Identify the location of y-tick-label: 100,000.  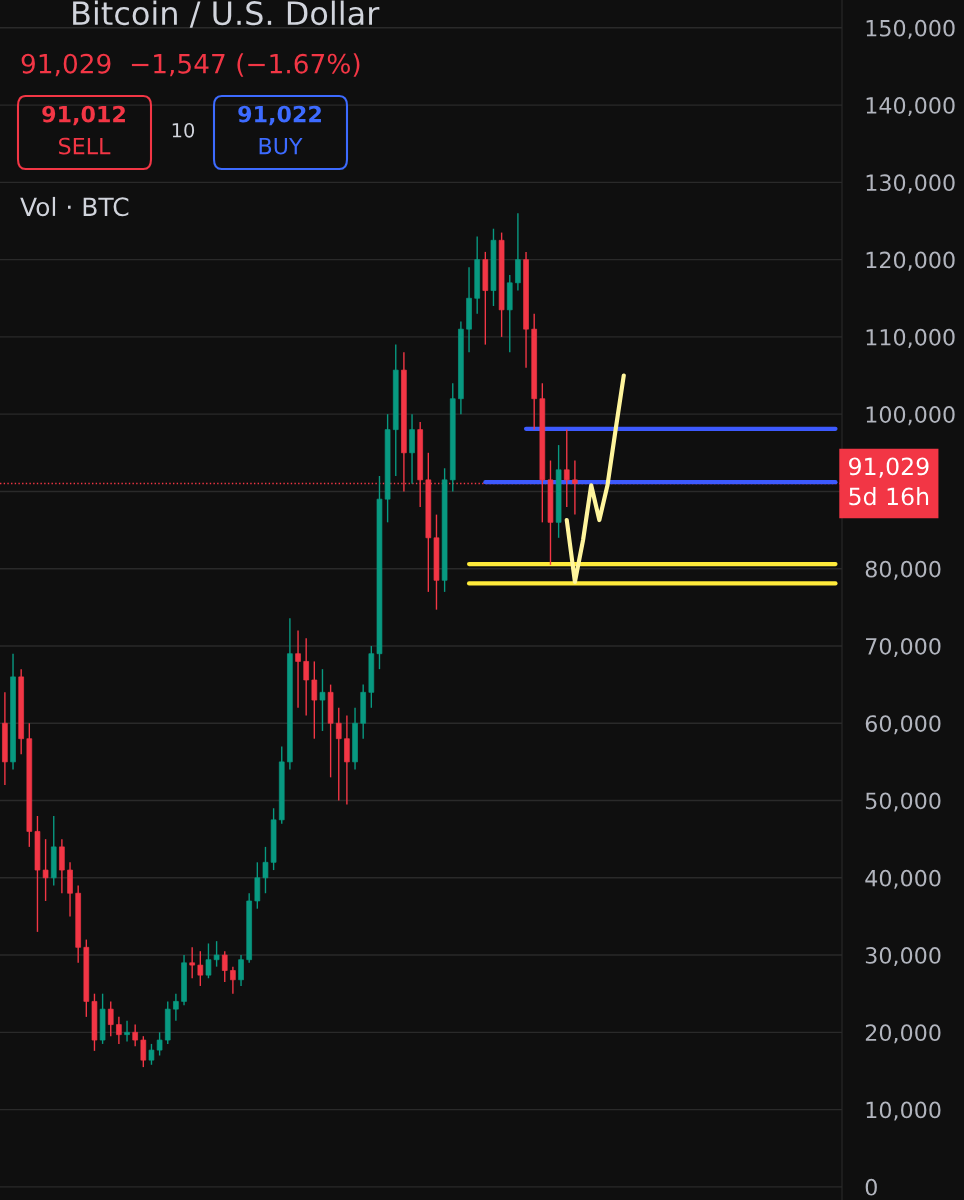
(910, 416).